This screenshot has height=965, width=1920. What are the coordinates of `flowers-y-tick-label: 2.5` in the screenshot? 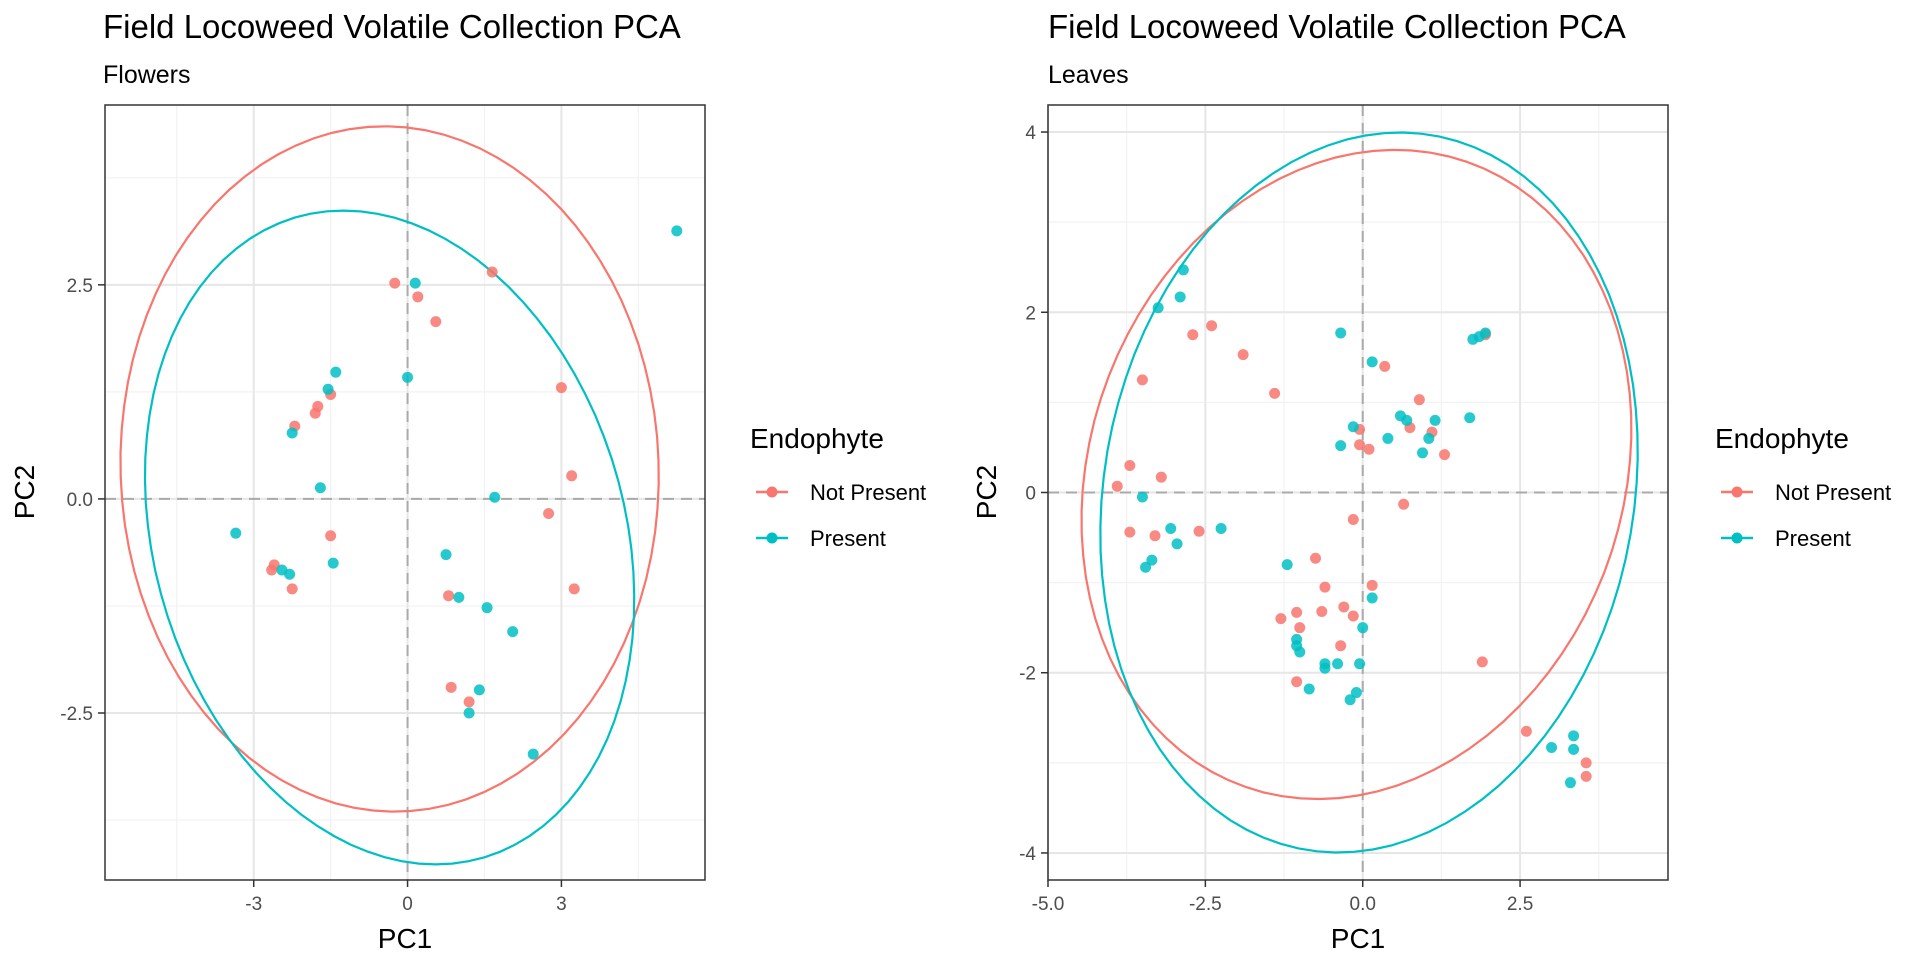 It's located at (80, 286).